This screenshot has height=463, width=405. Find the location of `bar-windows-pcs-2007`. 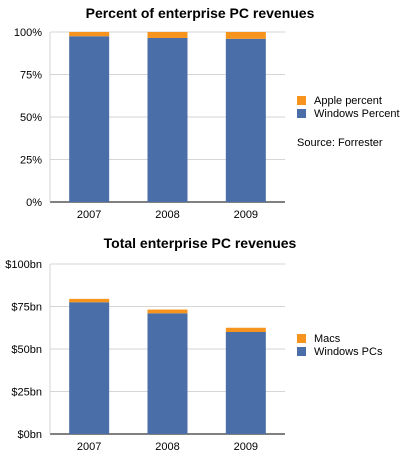

bar-windows-pcs-2007 is located at coordinates (89, 368).